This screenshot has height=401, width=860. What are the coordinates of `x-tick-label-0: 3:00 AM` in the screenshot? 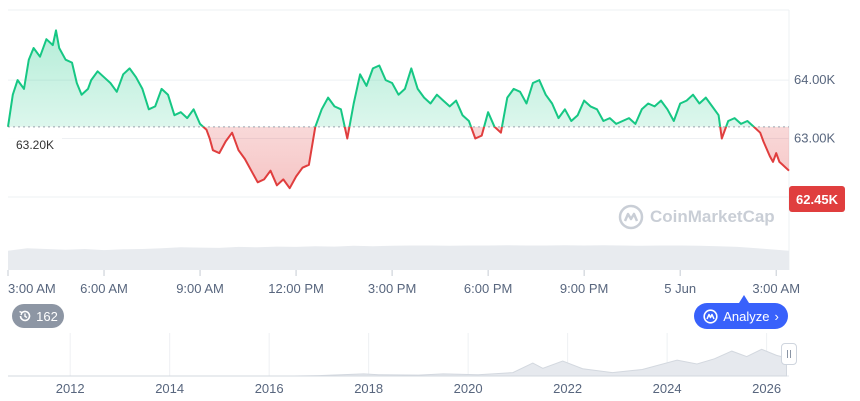 It's located at (32, 288).